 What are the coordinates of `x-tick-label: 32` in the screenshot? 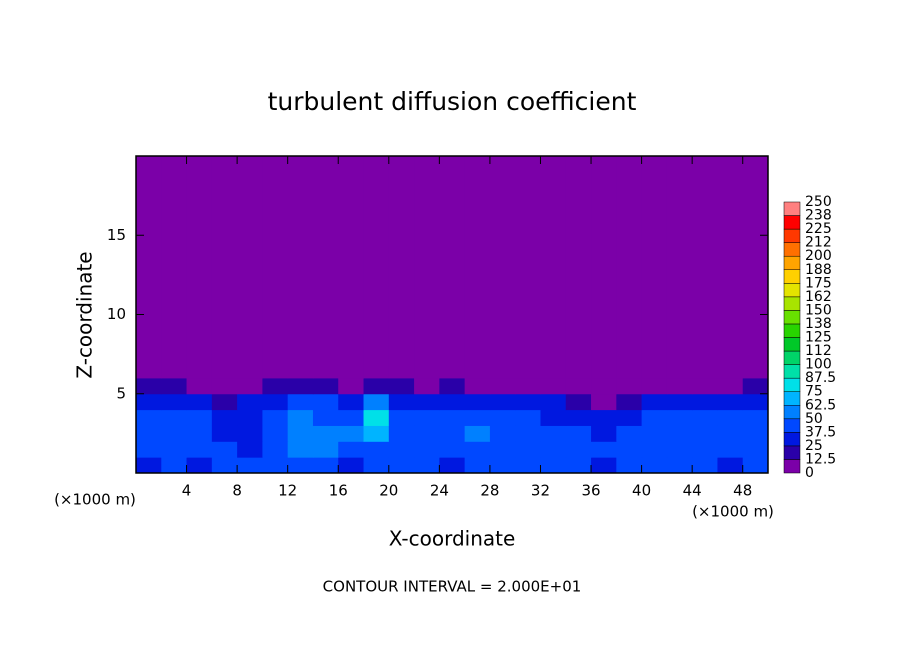 It's located at (540, 491).